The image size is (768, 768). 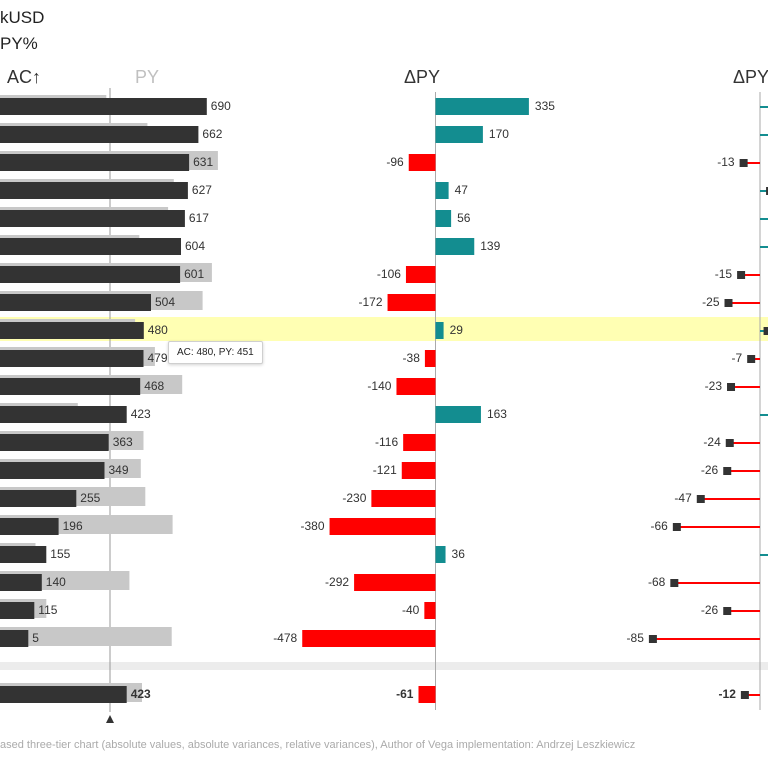 I want to click on delta-label-3: 47, so click(x=462, y=190).